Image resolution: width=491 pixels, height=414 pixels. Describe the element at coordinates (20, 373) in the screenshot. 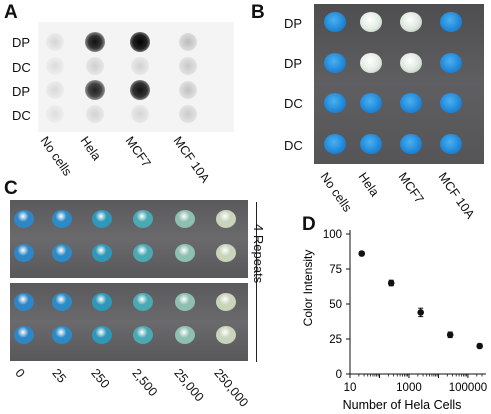

I see `panel-c-x-label: 0` at that location.